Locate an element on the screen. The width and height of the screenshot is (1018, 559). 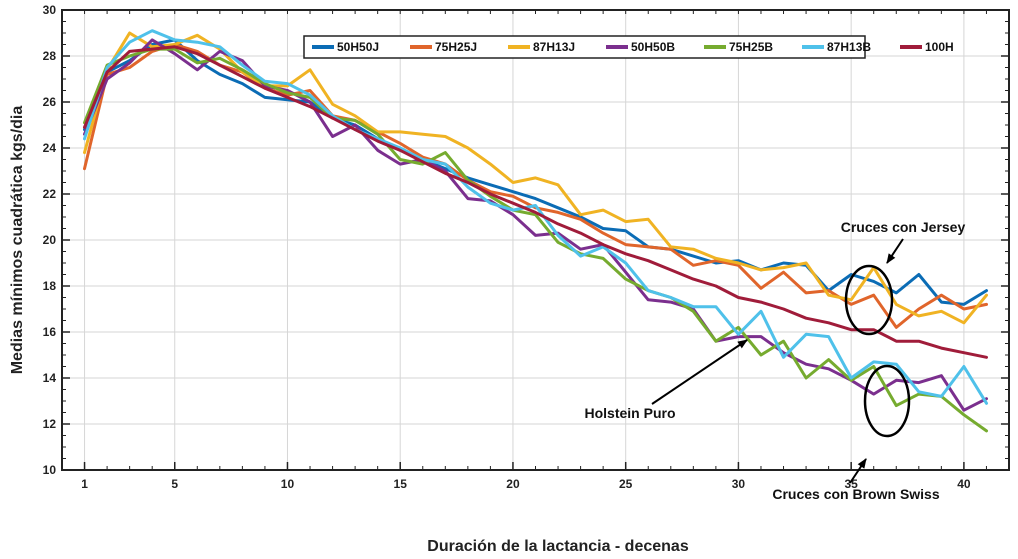
annotation-jersey: Cruces con Jersey is located at coordinates (903, 227).